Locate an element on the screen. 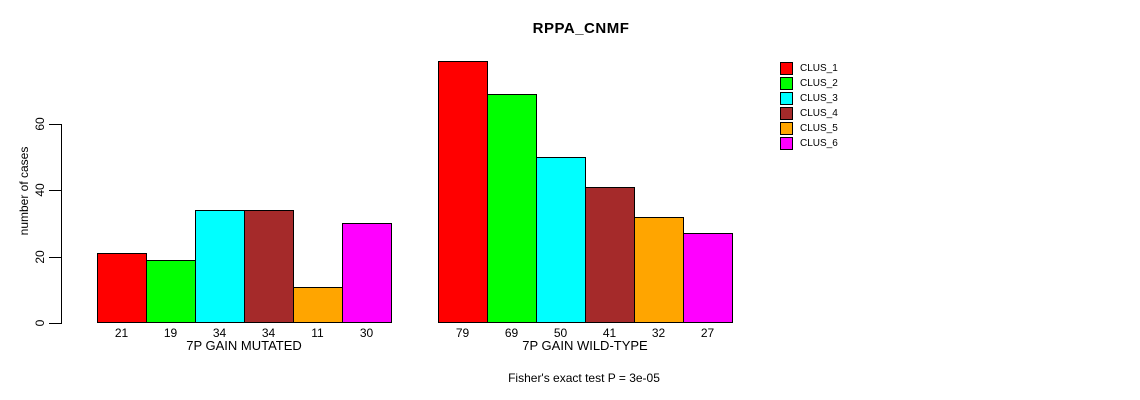 This screenshot has height=400, width=1140. legend-item: CLUS_3 is located at coordinates (809, 98).